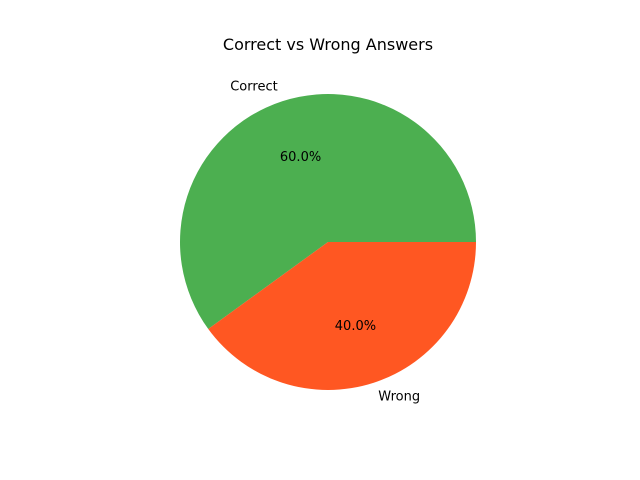 Image resolution: width=640 pixels, height=480 pixels. What do you see at coordinates (355, 326) in the screenshot?
I see `slice-percent-wrong: 40.0%` at bounding box center [355, 326].